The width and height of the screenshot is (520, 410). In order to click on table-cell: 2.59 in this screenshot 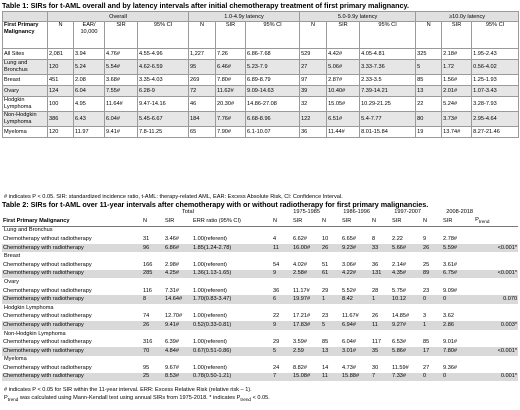, I will do `click(307, 351)`.